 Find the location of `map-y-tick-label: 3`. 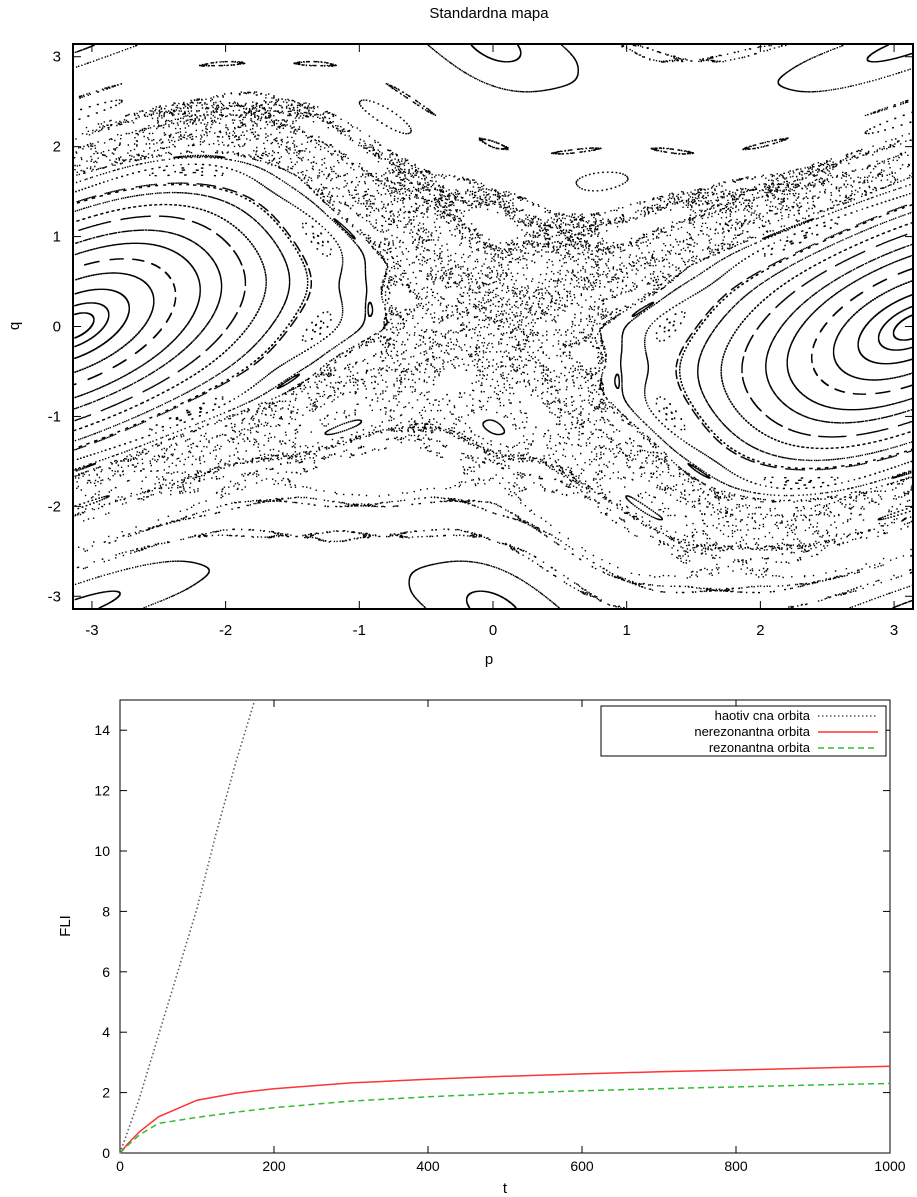

map-y-tick-label: 3 is located at coordinates (57, 57).